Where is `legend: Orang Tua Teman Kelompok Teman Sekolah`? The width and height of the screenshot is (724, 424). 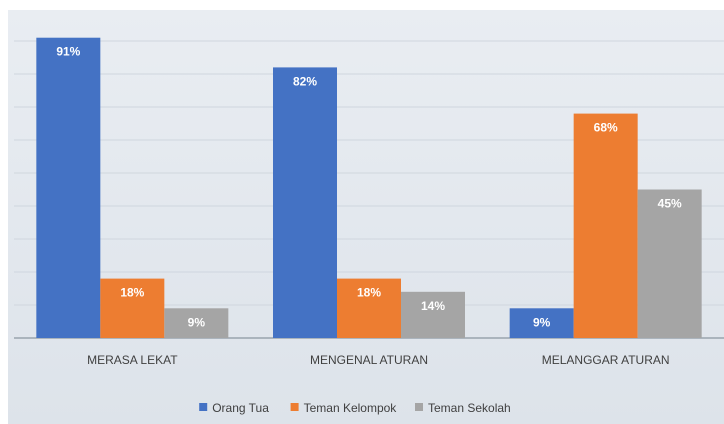
legend: Orang Tua Teman Kelompok Teman Sekolah is located at coordinates (355, 408).